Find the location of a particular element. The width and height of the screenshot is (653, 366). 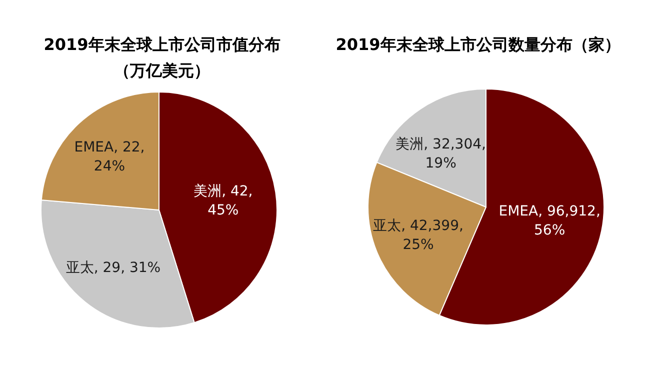

chart-subtitle: （万亿美元） is located at coordinates (162, 70).